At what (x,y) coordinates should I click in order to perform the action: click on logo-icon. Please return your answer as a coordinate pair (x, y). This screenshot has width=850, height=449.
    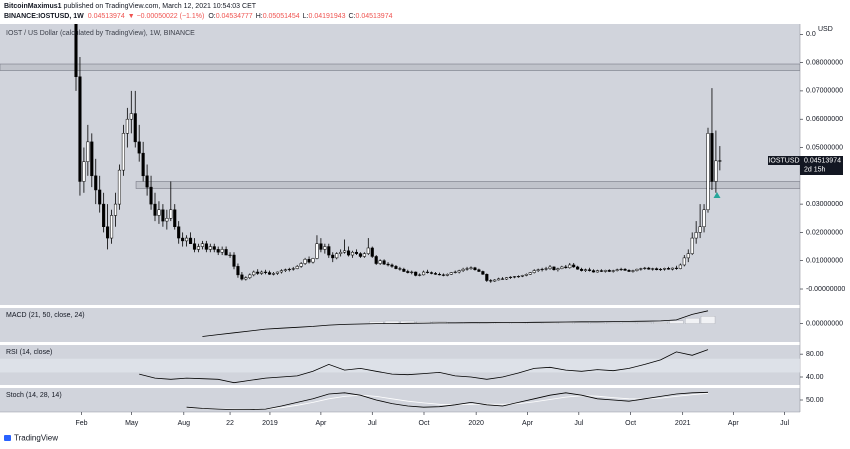
    Looking at the image, I should click on (7, 438).